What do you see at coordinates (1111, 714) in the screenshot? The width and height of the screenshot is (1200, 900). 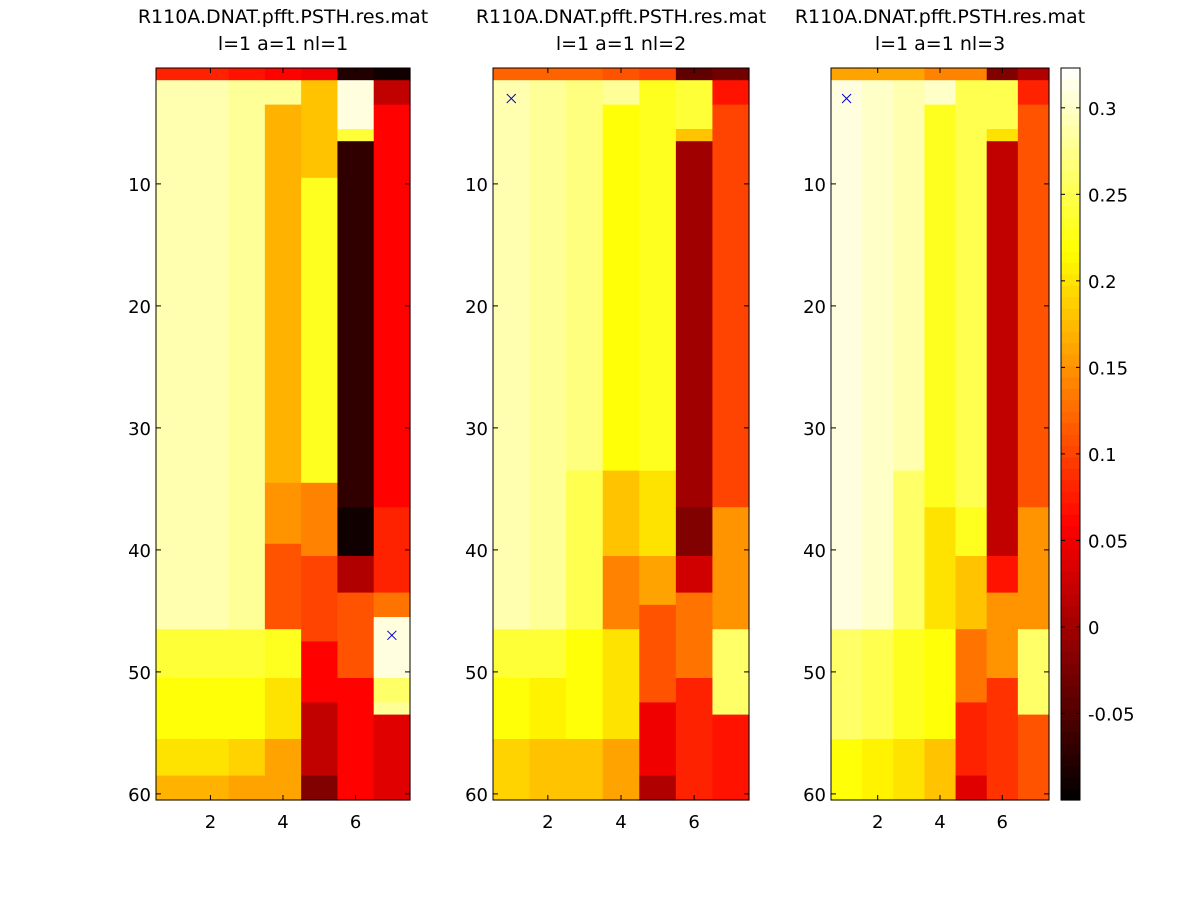 I see `colorbar-tick-label: -0.05` at bounding box center [1111, 714].